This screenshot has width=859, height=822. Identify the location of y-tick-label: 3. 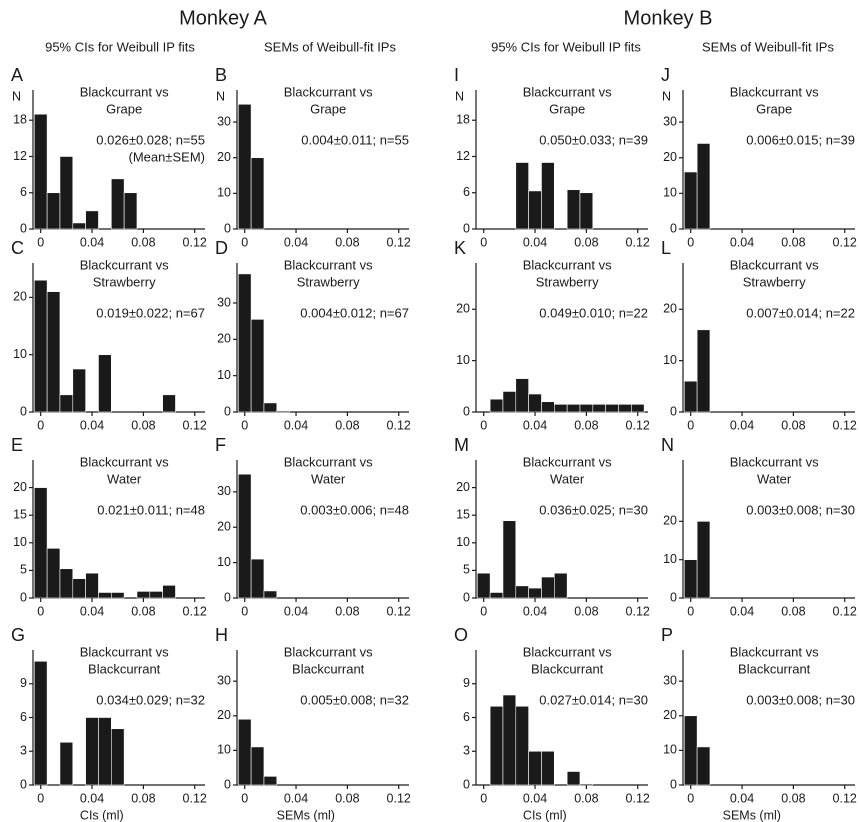
(466, 751).